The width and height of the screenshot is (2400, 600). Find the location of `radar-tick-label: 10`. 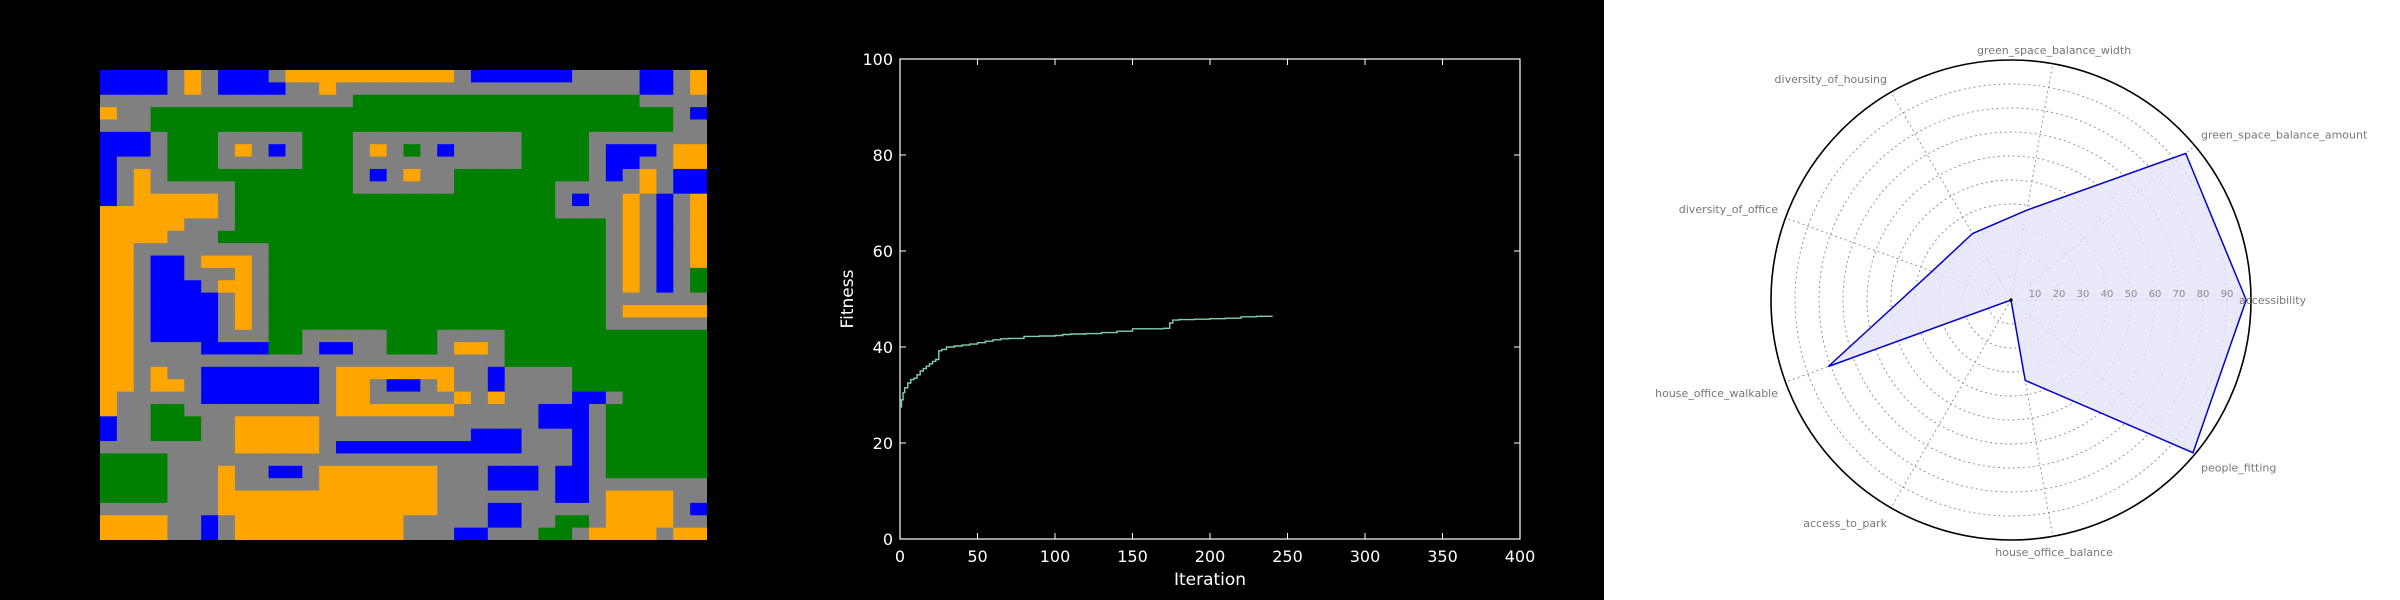

radar-tick-label: 10 is located at coordinates (2035, 294).